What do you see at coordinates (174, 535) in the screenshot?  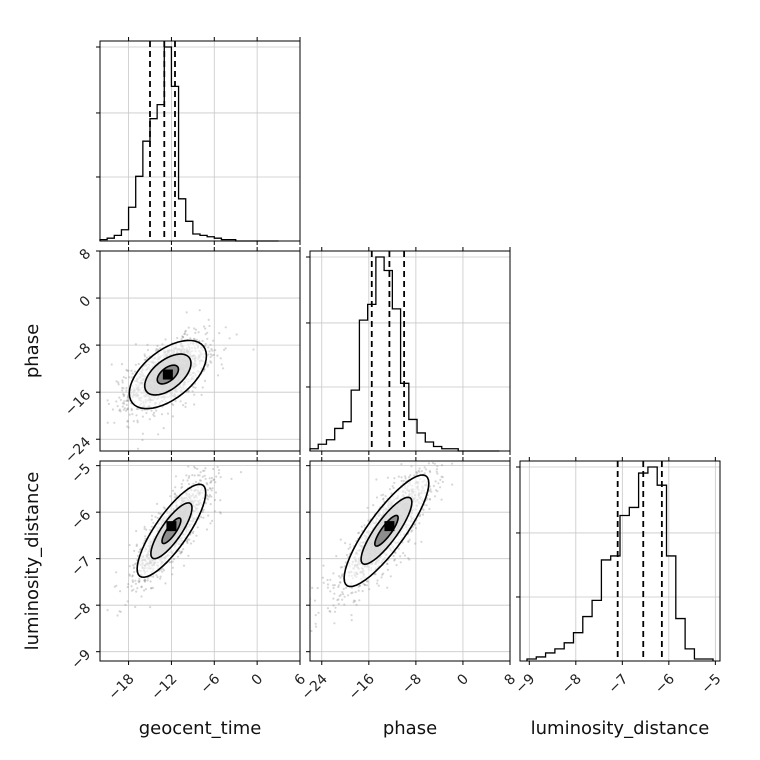 I see `samples-geocent_time-luminosity_distance` at bounding box center [174, 535].